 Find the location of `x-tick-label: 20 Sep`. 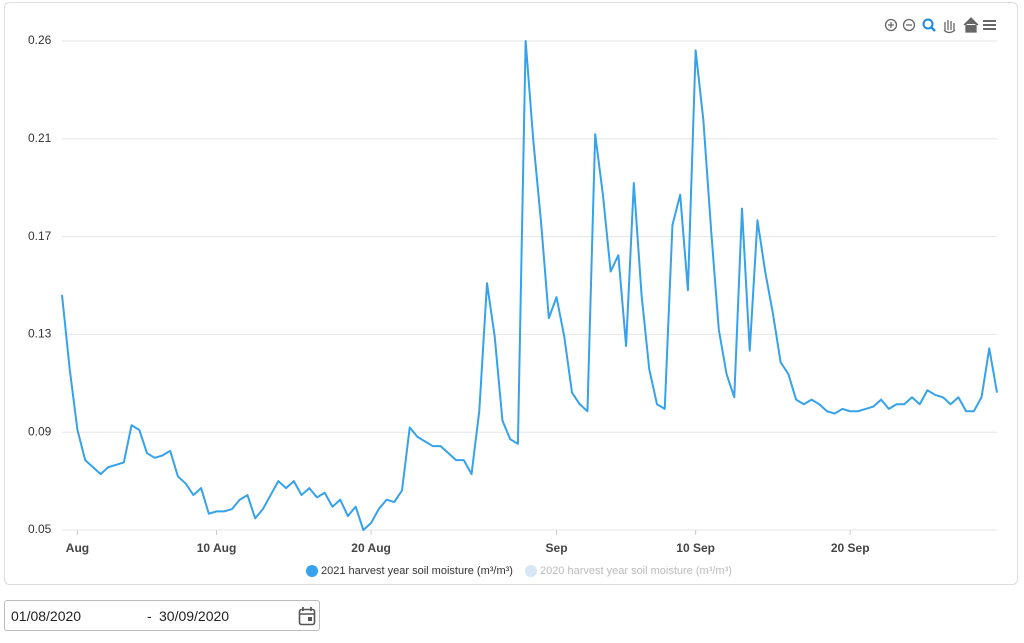

x-tick-label: 20 Sep is located at coordinates (850, 548).